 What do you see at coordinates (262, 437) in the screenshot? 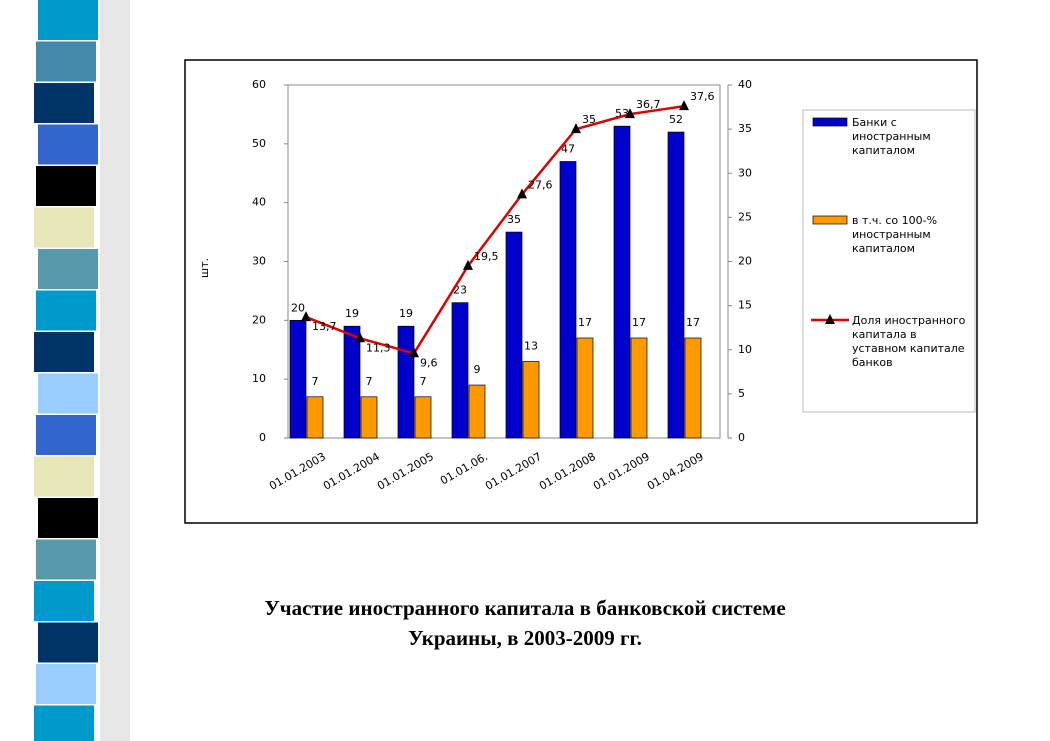
I see `y-tick-label: 0` at bounding box center [262, 437].